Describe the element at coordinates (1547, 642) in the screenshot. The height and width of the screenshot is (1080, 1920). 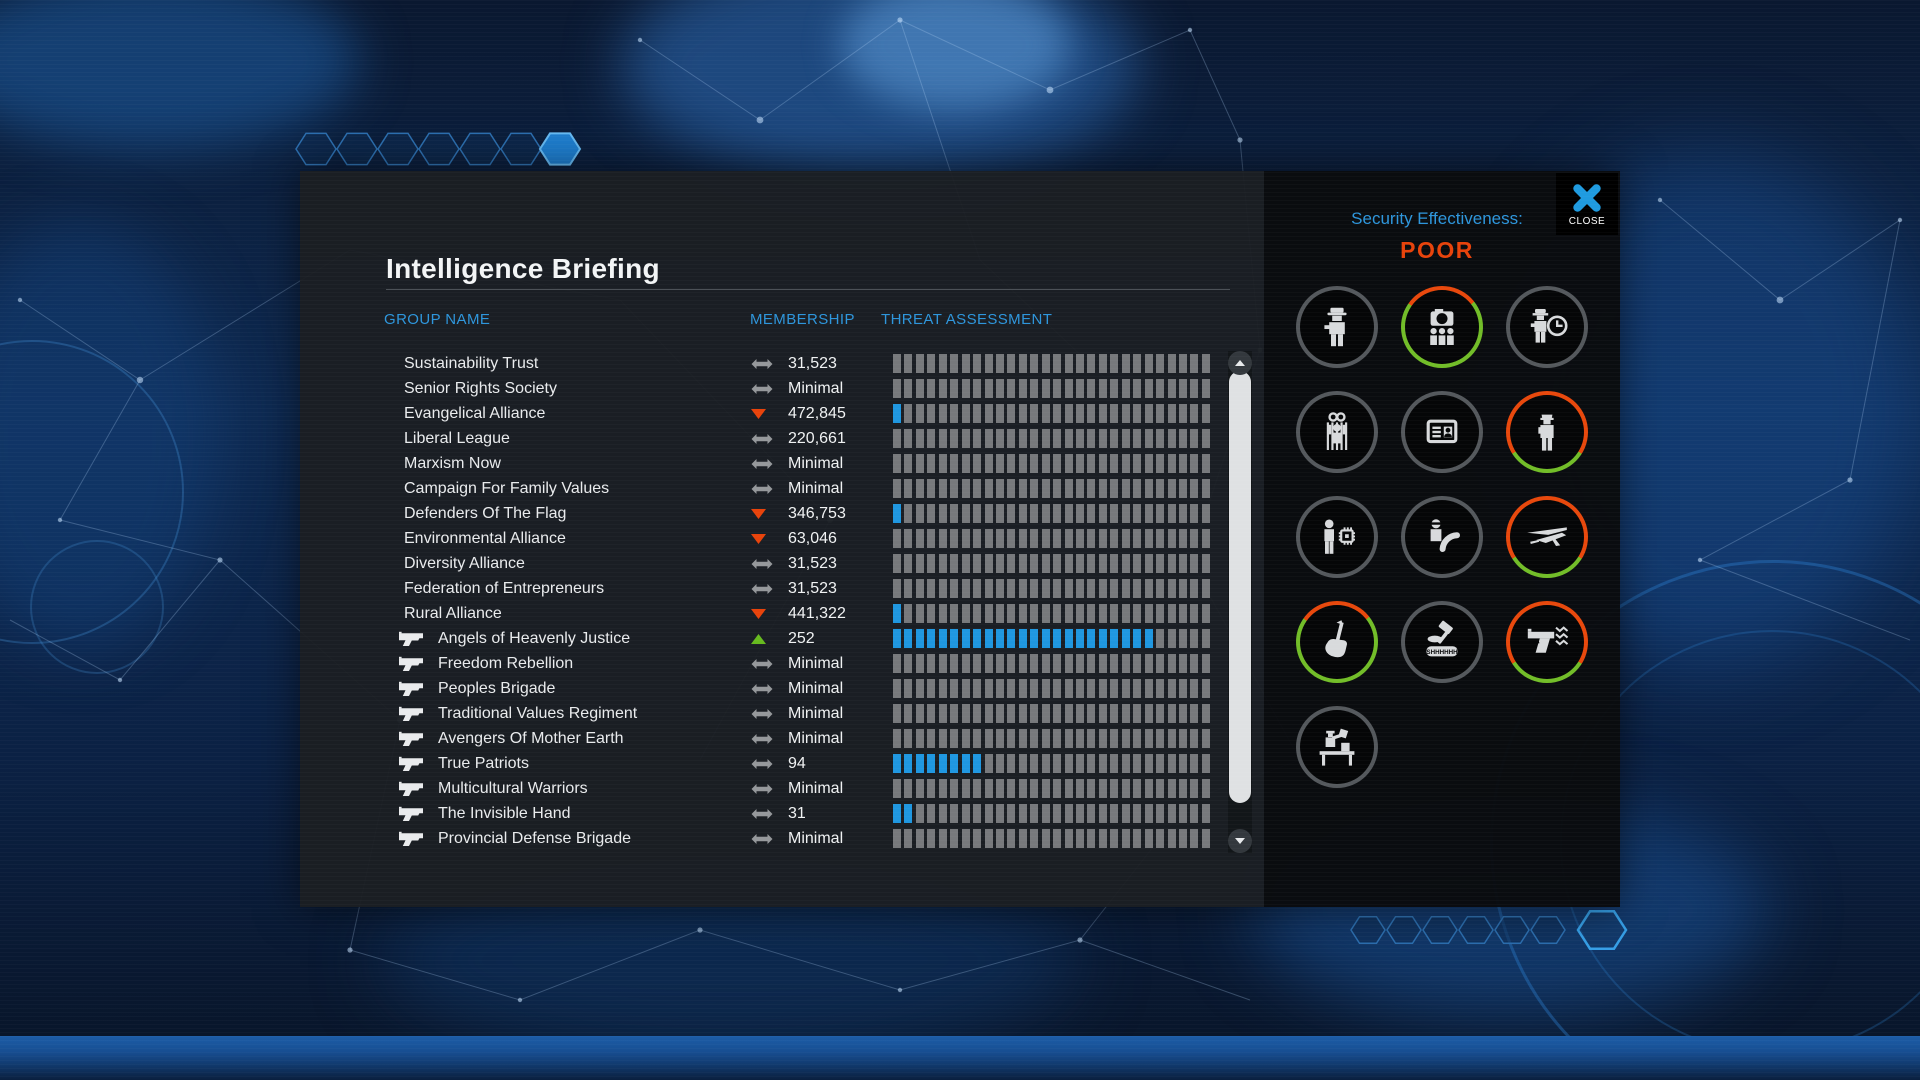
I see `firearm-discharge-icon` at that location.